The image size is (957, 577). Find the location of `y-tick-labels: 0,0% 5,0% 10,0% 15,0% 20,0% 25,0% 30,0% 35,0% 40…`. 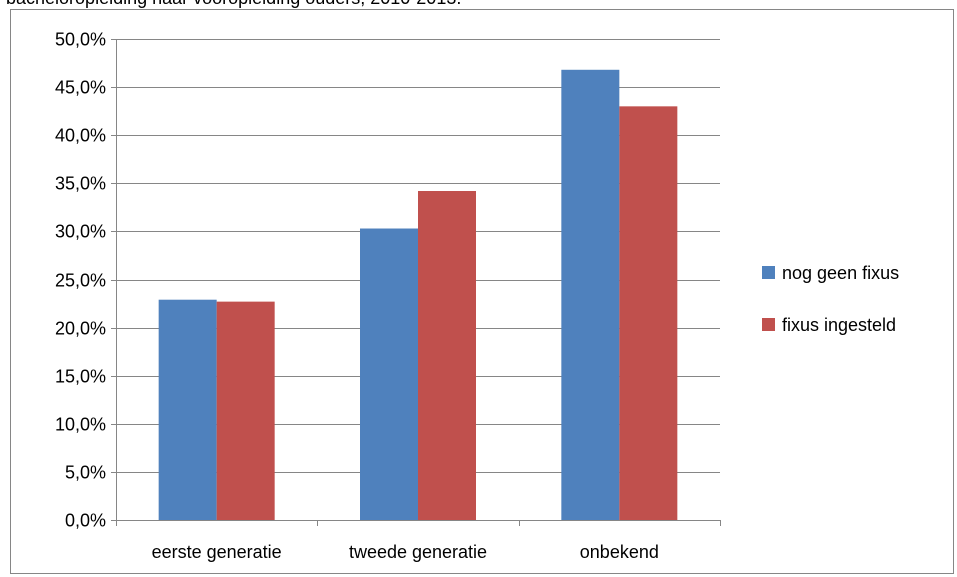

y-tick-labels: 0,0% 5,0% 10,0% 15,0% 20,0% 25,0% 30,0% 35,0% 40… is located at coordinates (80, 280).